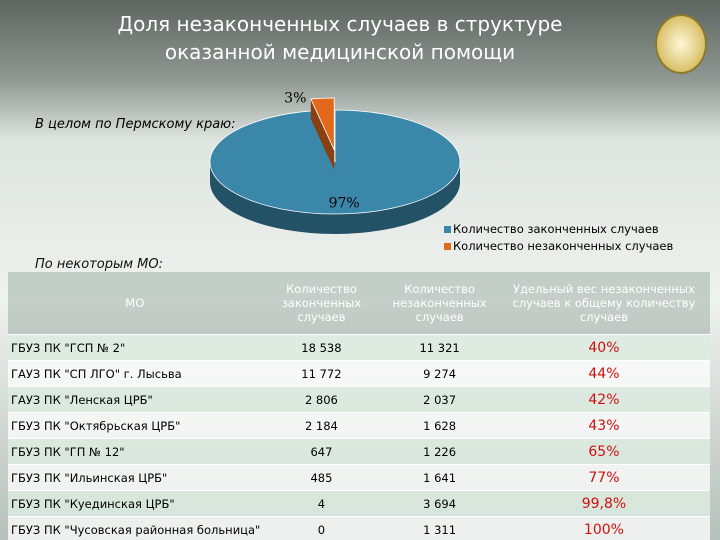  I want to click on slice-side, so click(322, 134).